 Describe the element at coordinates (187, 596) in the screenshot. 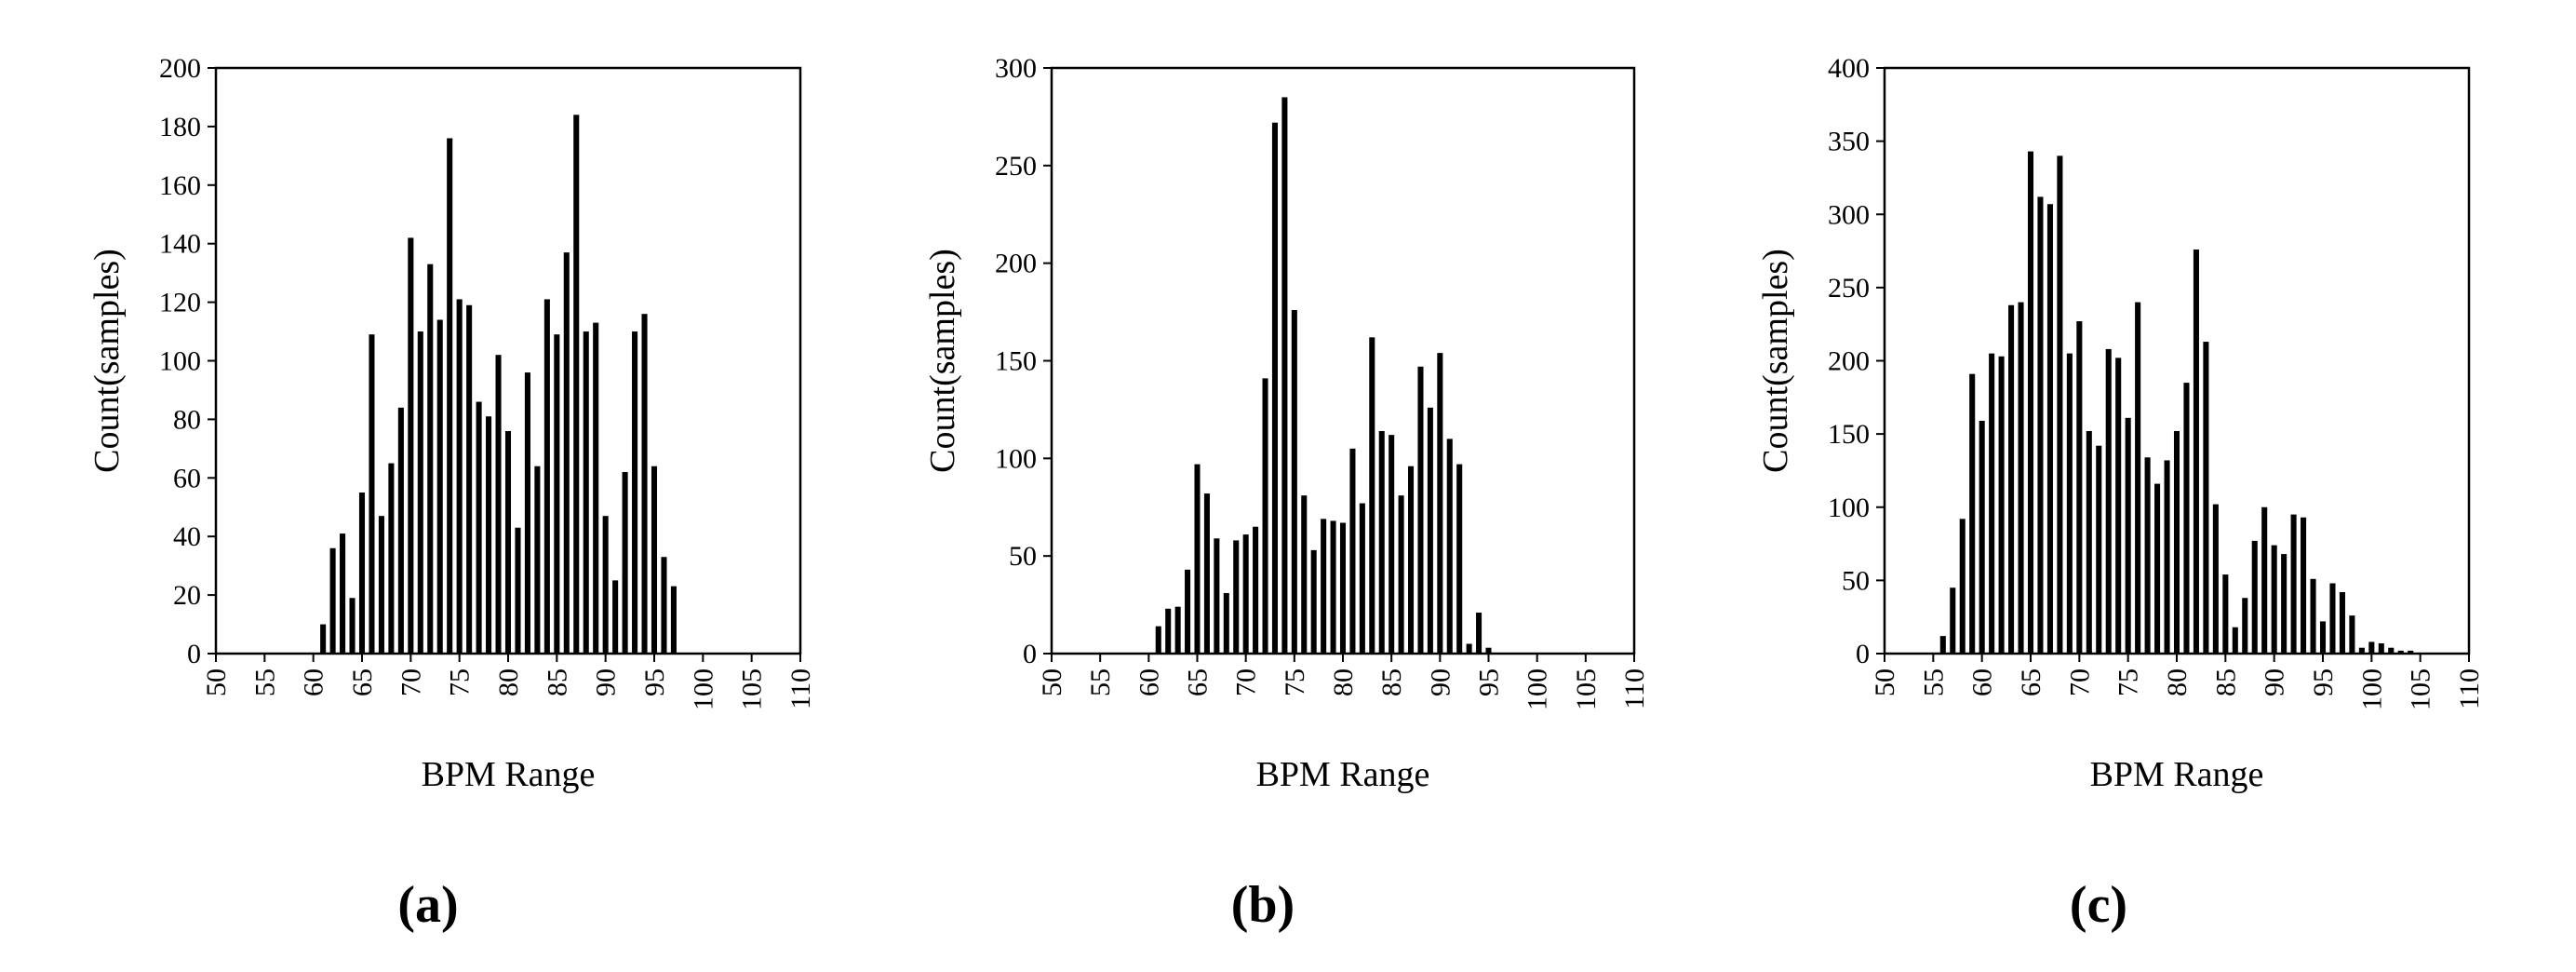

I see `y-tick-label: 20` at that location.